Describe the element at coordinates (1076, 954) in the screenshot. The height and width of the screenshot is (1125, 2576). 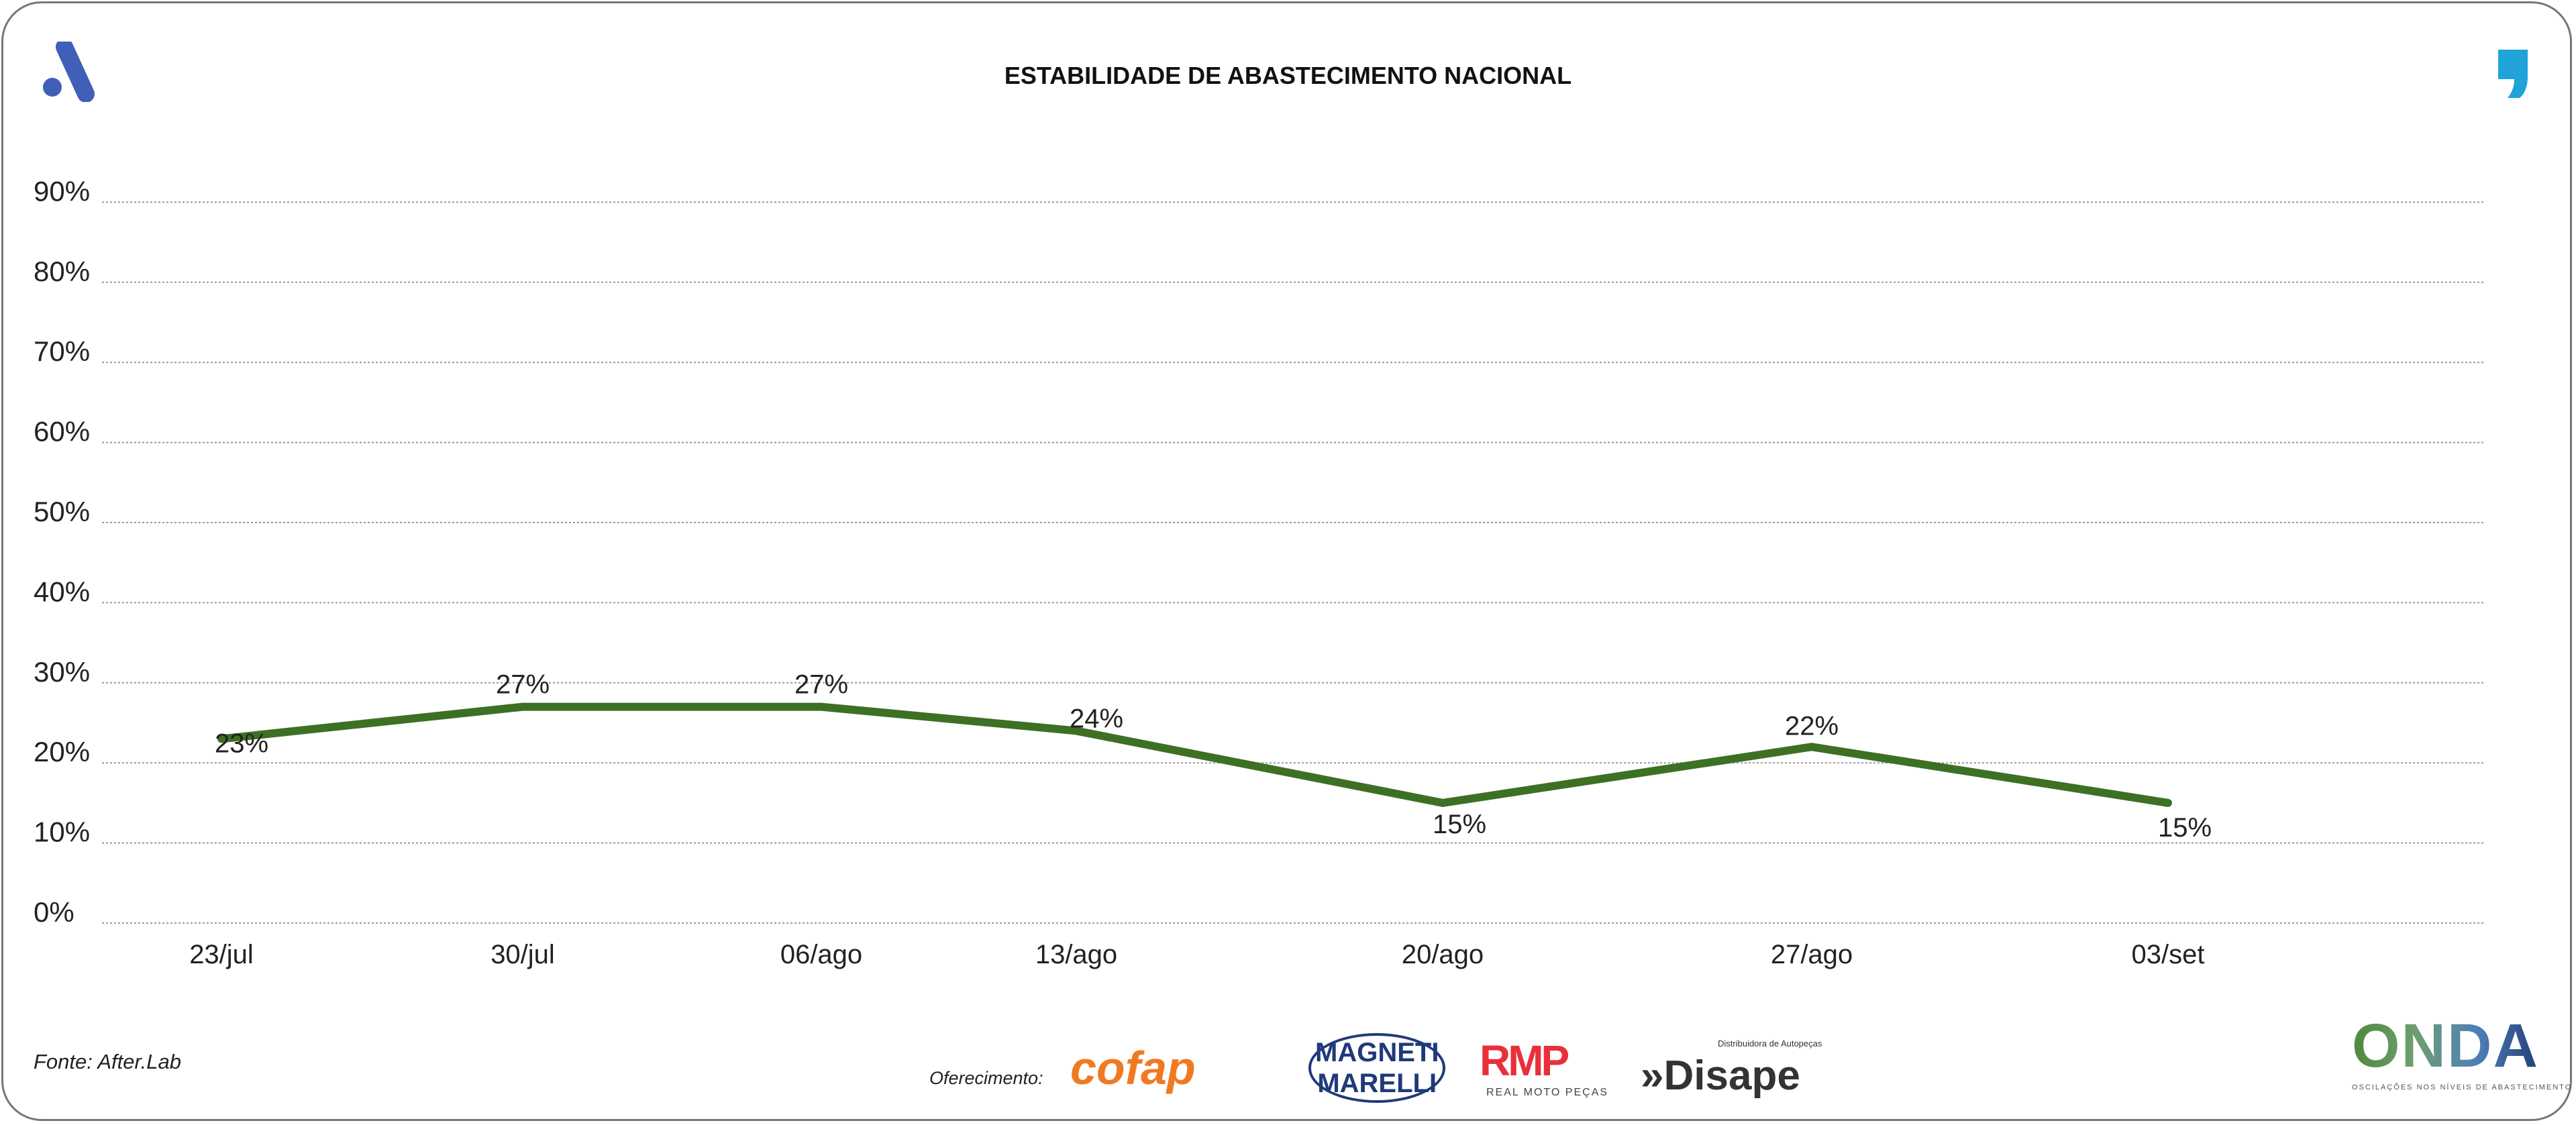
I see `x-tick-label: 13/ago` at that location.